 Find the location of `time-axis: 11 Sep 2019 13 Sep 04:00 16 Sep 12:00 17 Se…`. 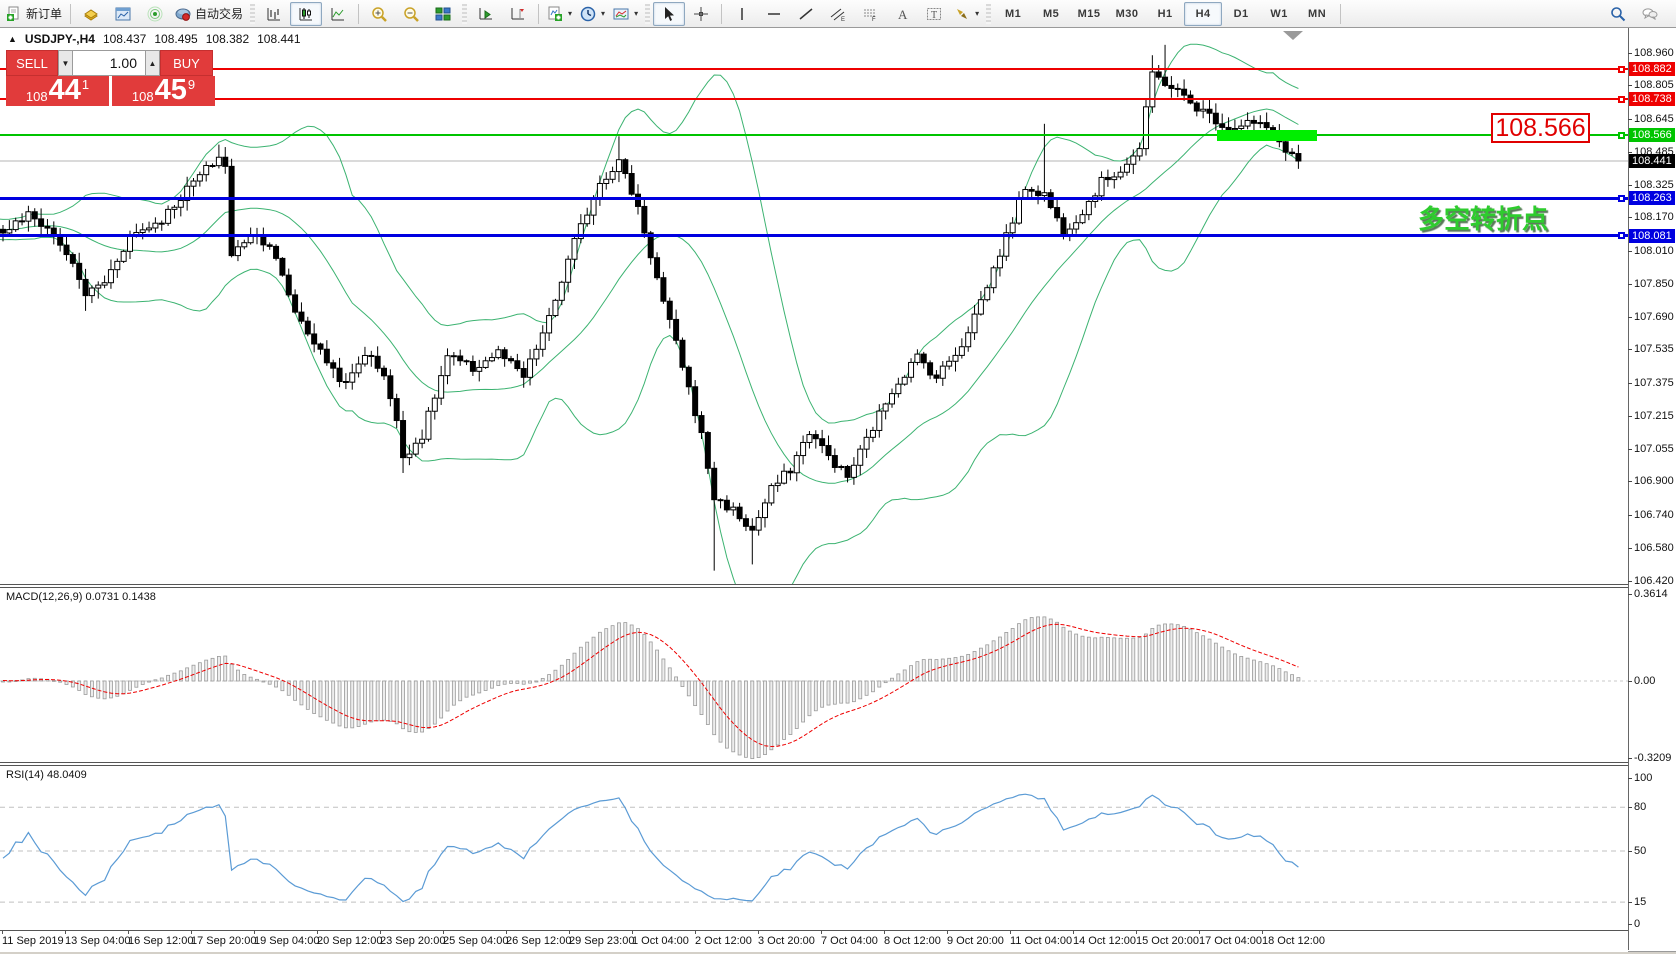

time-axis: 11 Sep 2019 13 Sep 04:00 16 Sep 12:00 17 Se… is located at coordinates (814, 941).